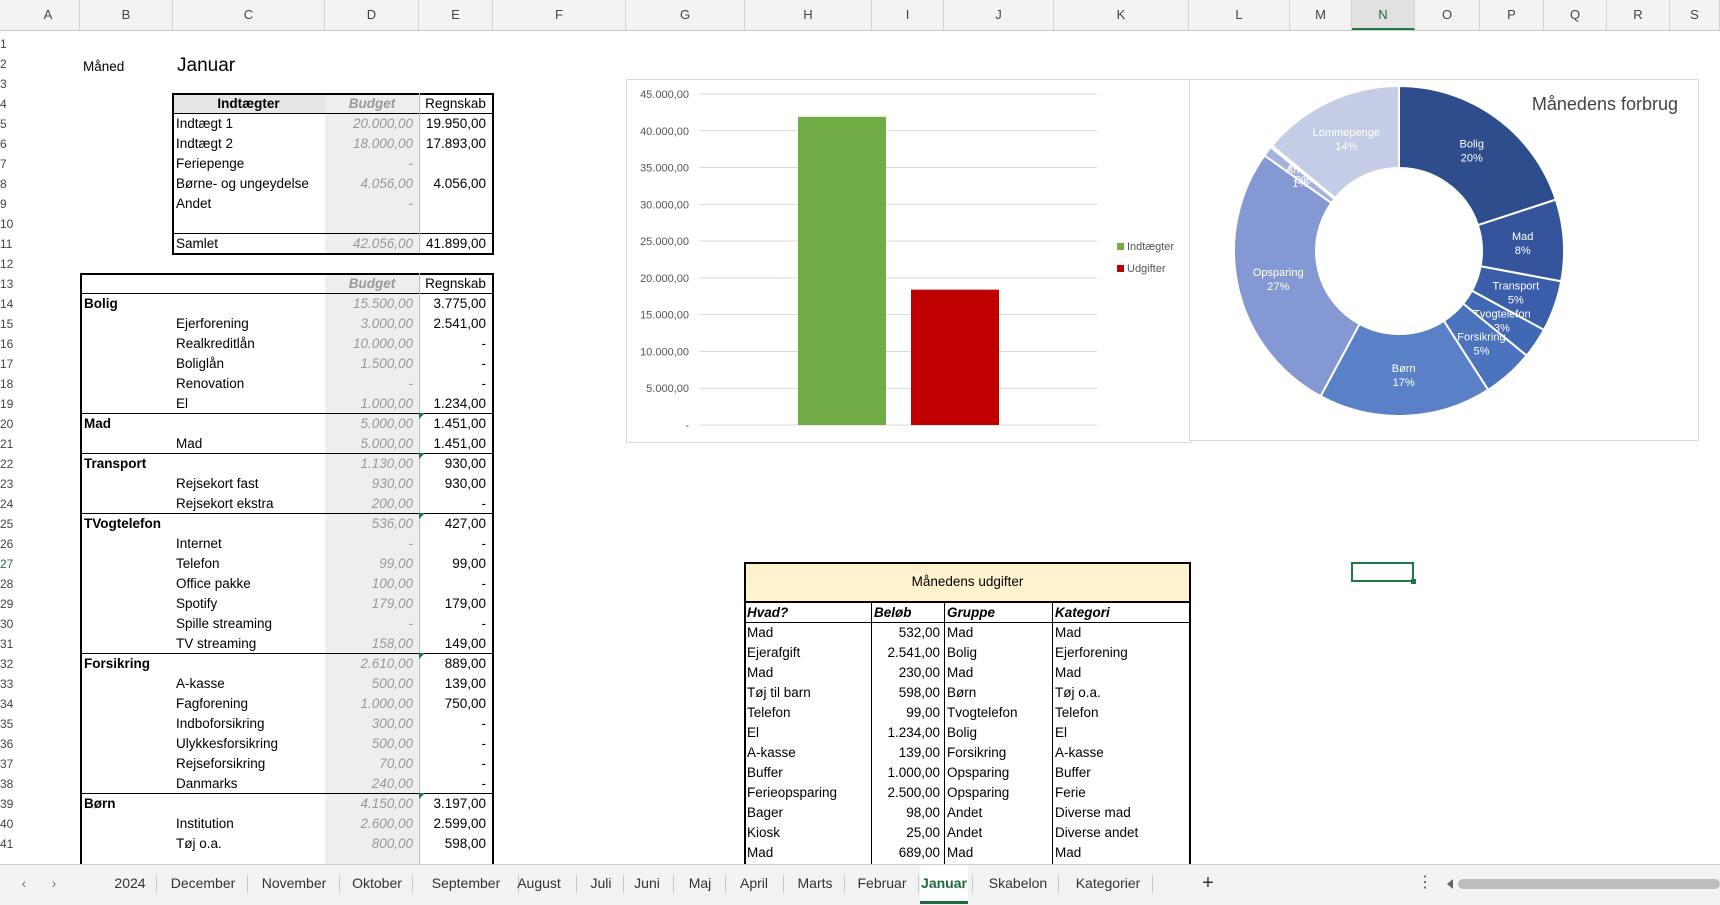  I want to click on expense-item-name: Rejseforsikring, so click(221, 763).